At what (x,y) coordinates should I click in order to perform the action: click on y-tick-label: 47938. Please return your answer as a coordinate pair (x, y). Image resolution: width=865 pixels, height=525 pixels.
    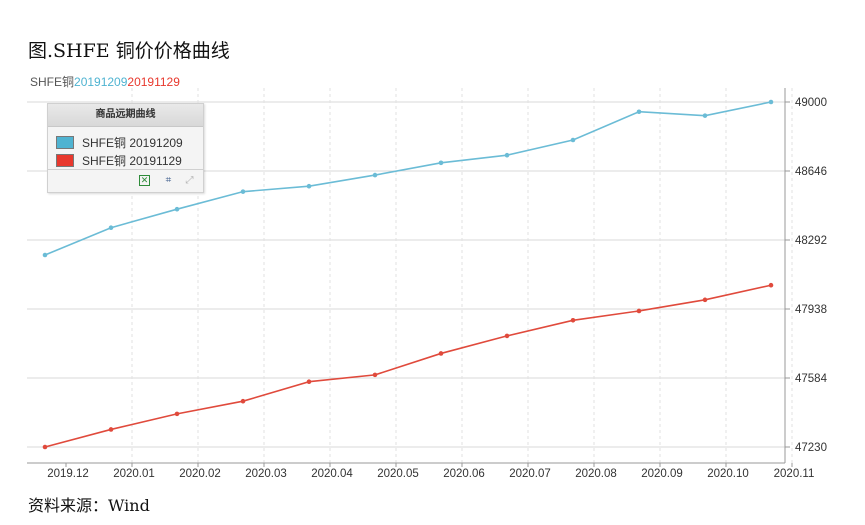
    Looking at the image, I should click on (811, 310).